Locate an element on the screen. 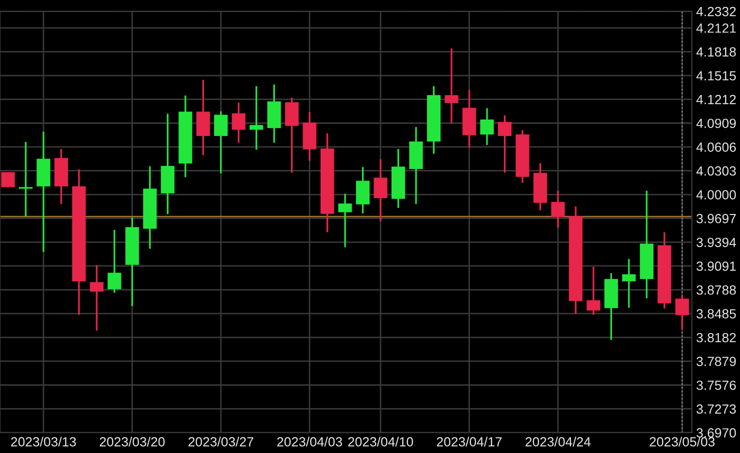 This screenshot has width=740, height=453. y-tick-label: 4.1212 is located at coordinates (716, 99).